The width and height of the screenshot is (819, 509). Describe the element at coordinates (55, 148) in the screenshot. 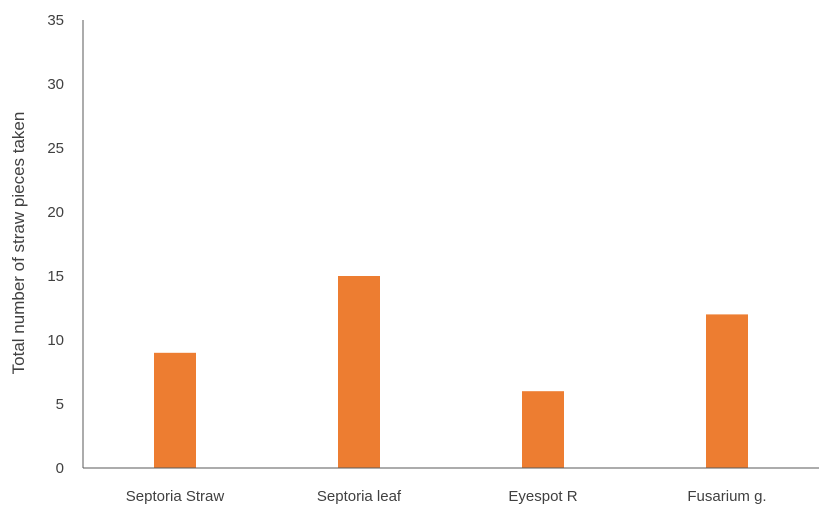

I see `y-tick-label: 25` at that location.